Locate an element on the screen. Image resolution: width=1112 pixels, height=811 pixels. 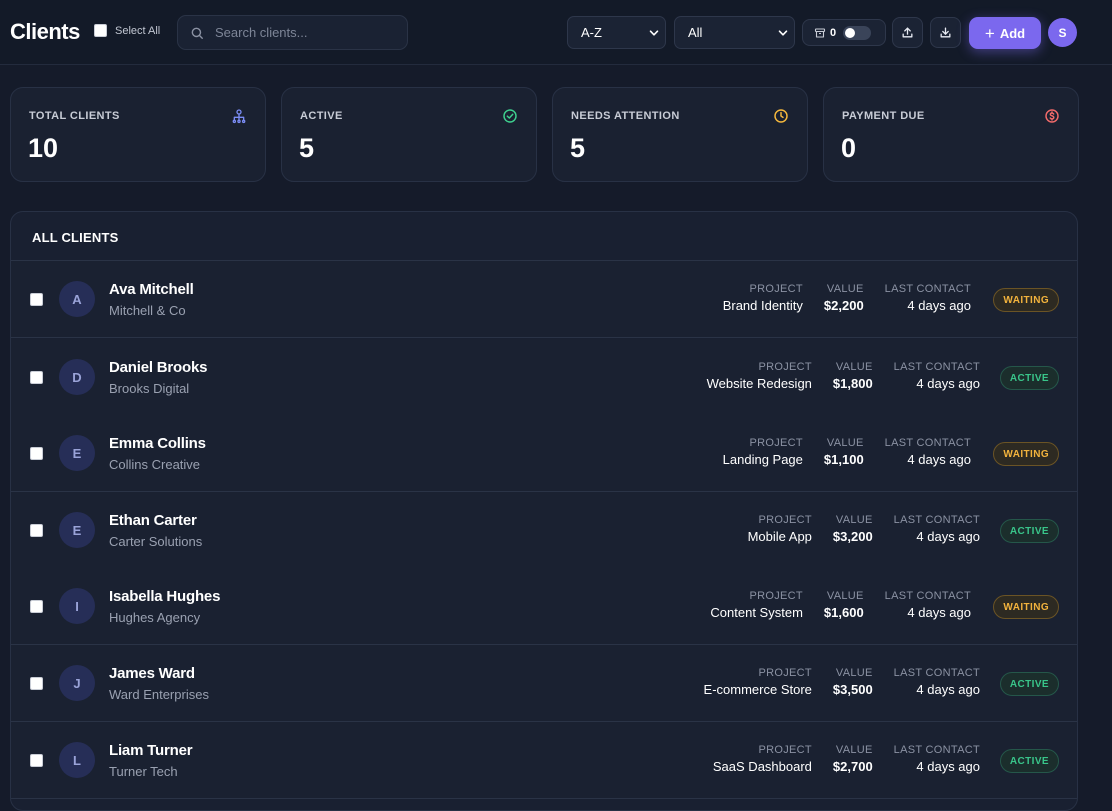
archive-toggle: 0 is located at coordinates (844, 32).